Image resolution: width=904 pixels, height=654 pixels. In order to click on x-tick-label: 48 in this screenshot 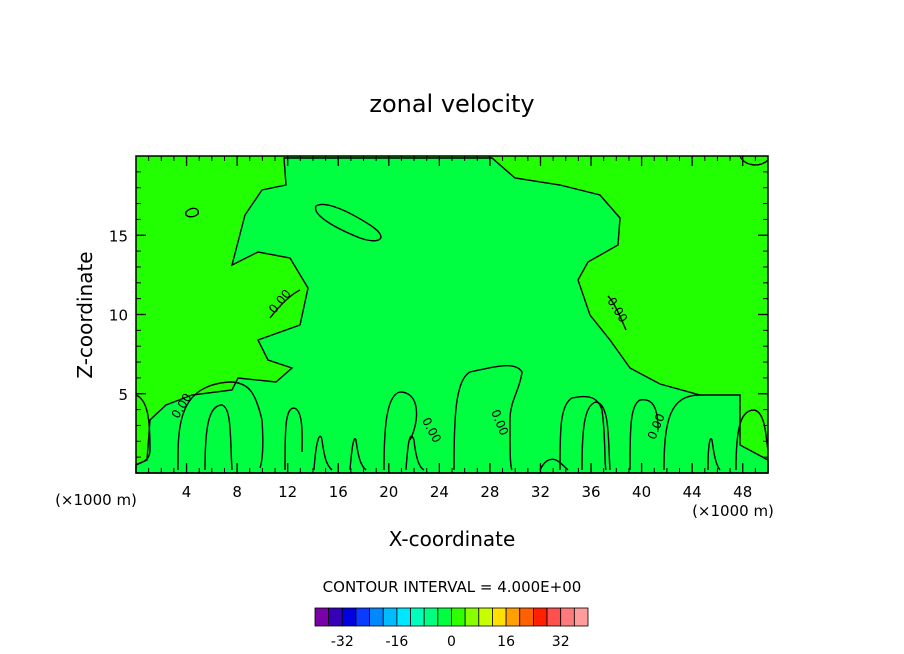, I will do `click(742, 492)`.